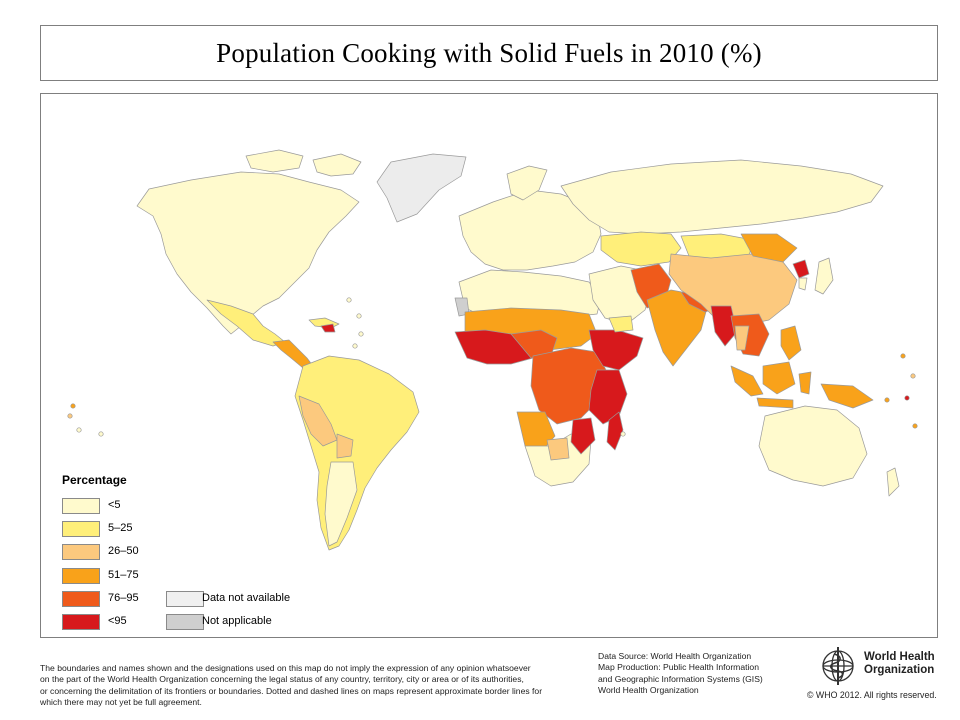 The width and height of the screenshot is (960, 720). Describe the element at coordinates (81, 622) in the screenshot. I see `legend-swatch-gt95` at that location.